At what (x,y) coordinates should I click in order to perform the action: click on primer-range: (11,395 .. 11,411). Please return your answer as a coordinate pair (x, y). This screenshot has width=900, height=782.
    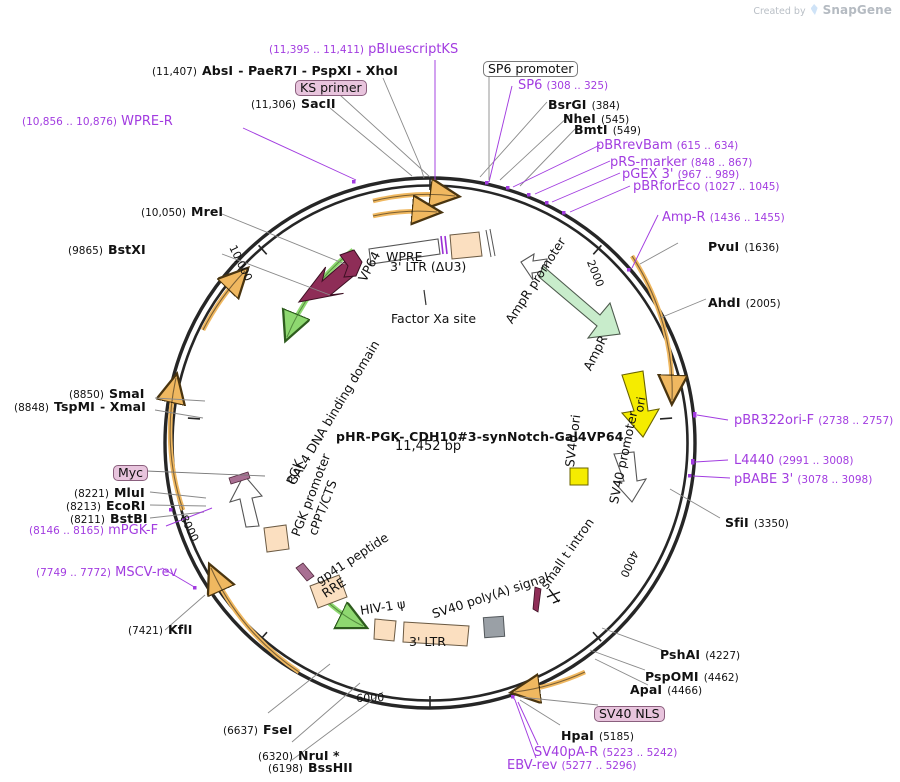
    Looking at the image, I should click on (317, 50).